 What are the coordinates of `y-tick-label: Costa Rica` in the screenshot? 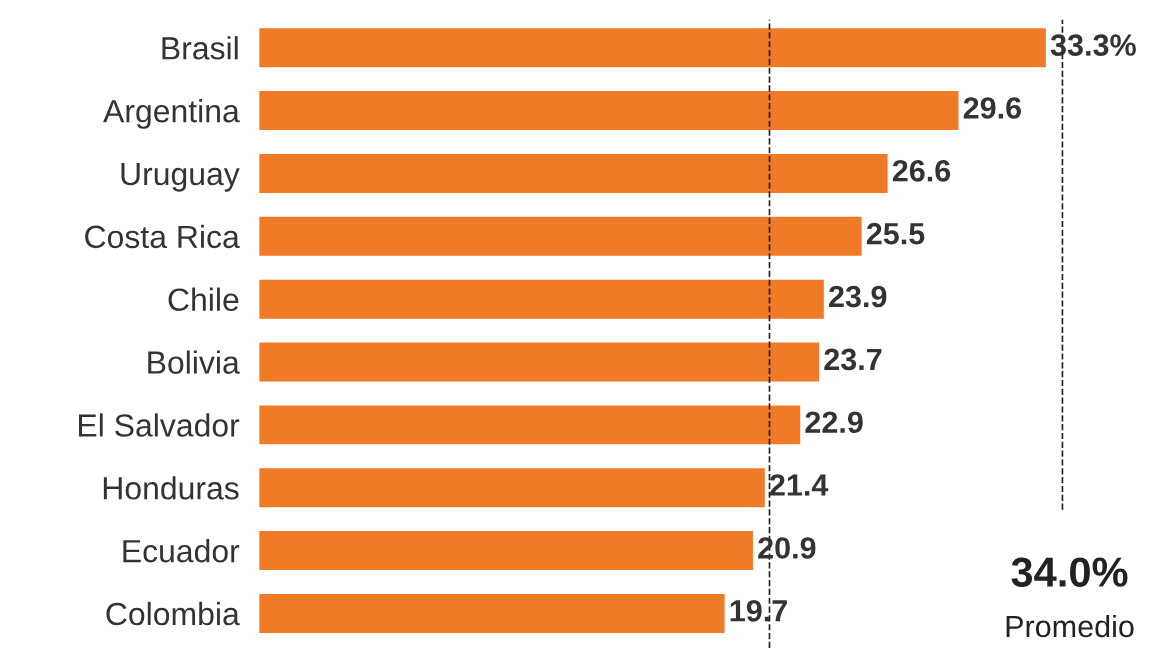 It's located at (162, 236).